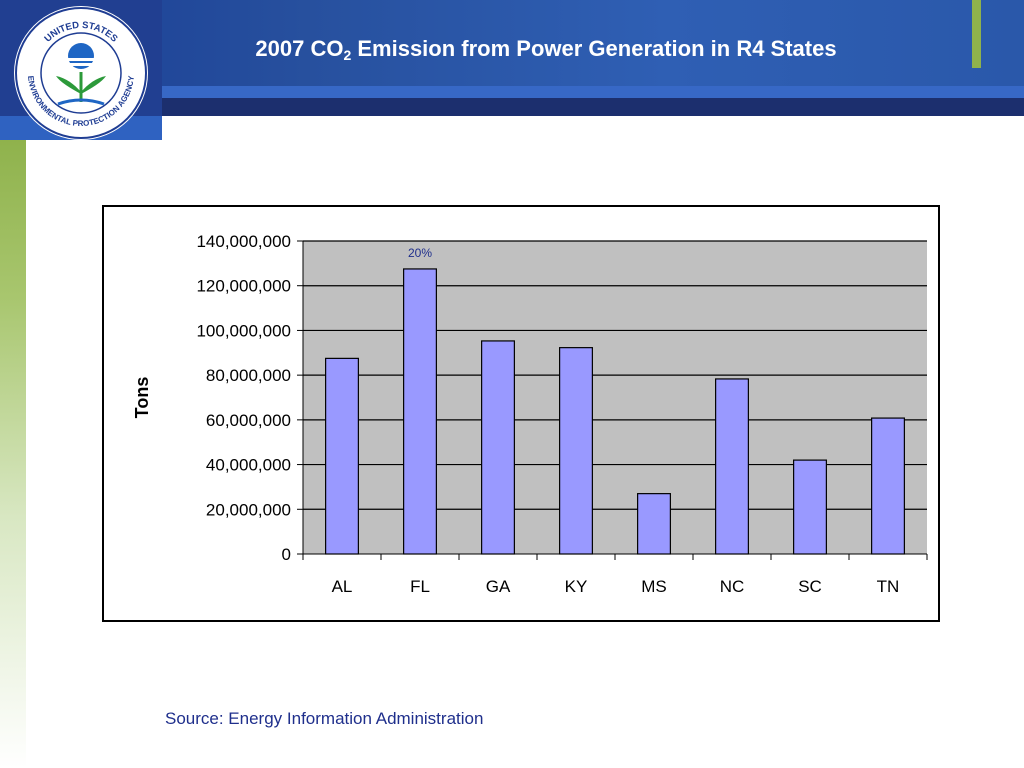 This screenshot has height=768, width=1024. I want to click on bar-nc, so click(732, 466).